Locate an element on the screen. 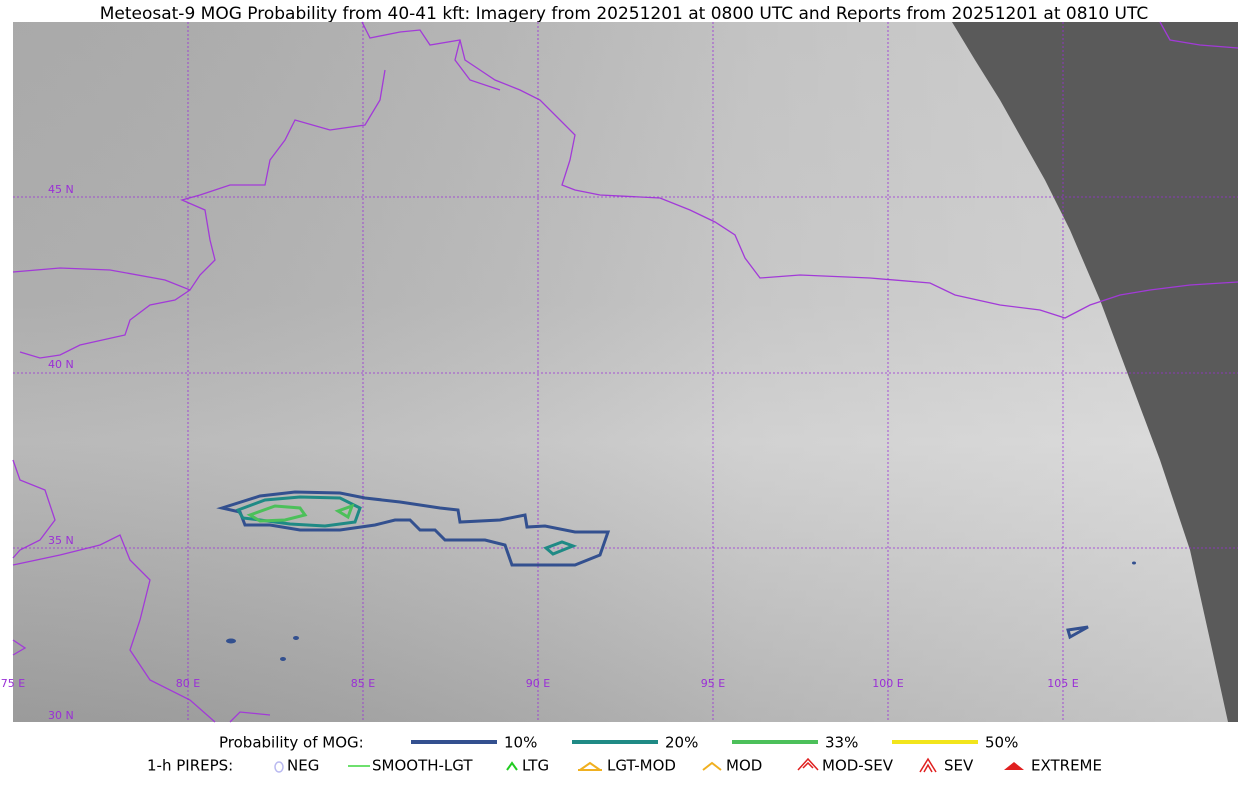 The height and width of the screenshot is (786, 1250). legend-label: LGT-MOD is located at coordinates (641, 766).